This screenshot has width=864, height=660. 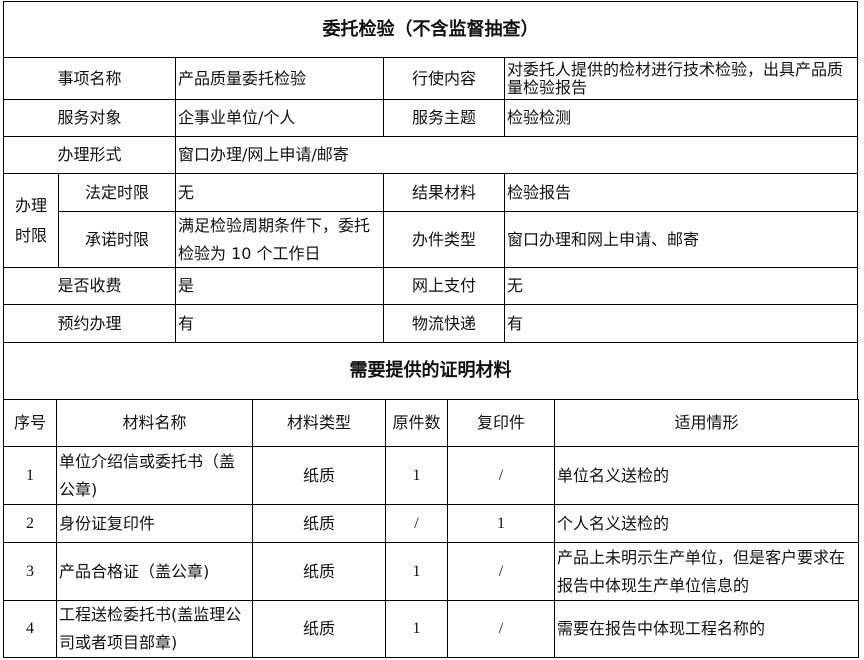 What do you see at coordinates (430, 371) in the screenshot?
I see `materials-title: 需要提供的证明材料` at bounding box center [430, 371].